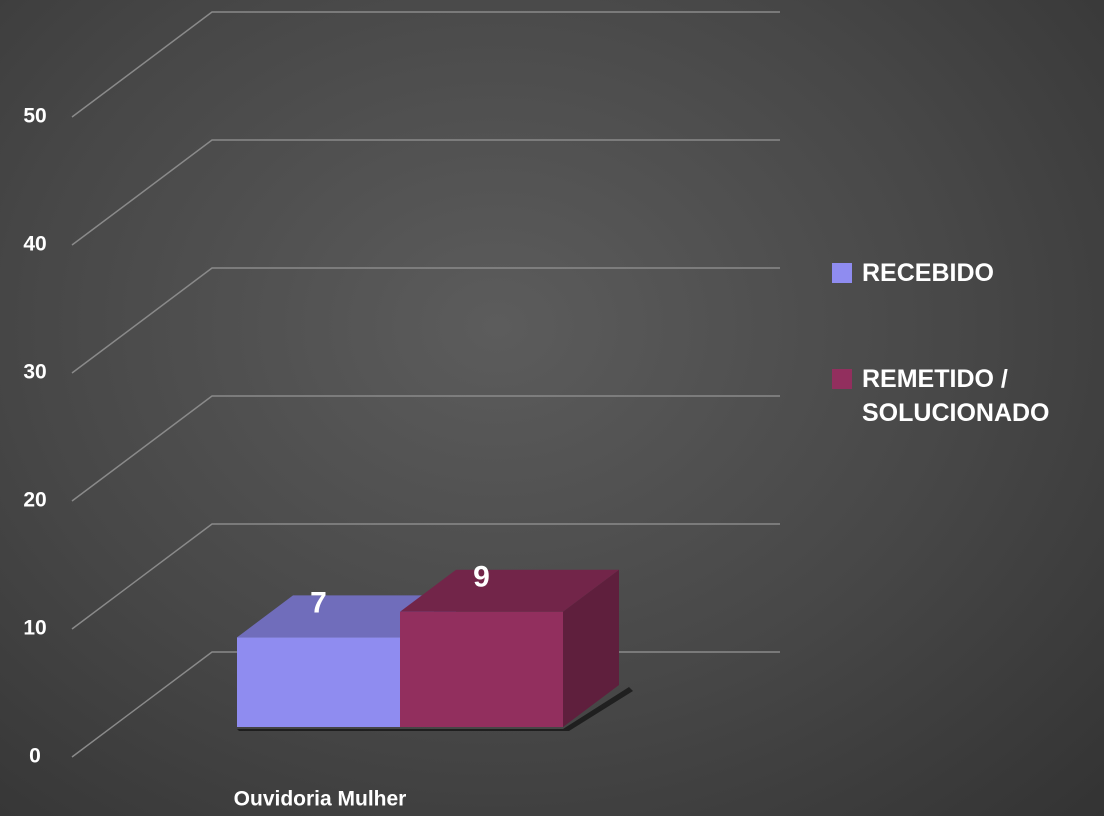  What do you see at coordinates (591, 648) in the screenshot?
I see `bar-side` at bounding box center [591, 648].